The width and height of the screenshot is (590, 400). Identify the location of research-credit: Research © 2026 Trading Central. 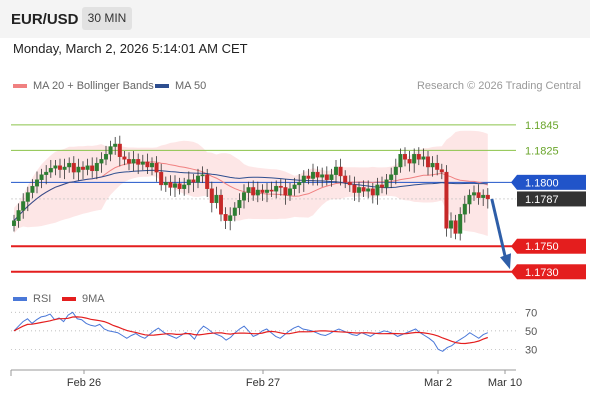
(498, 86).